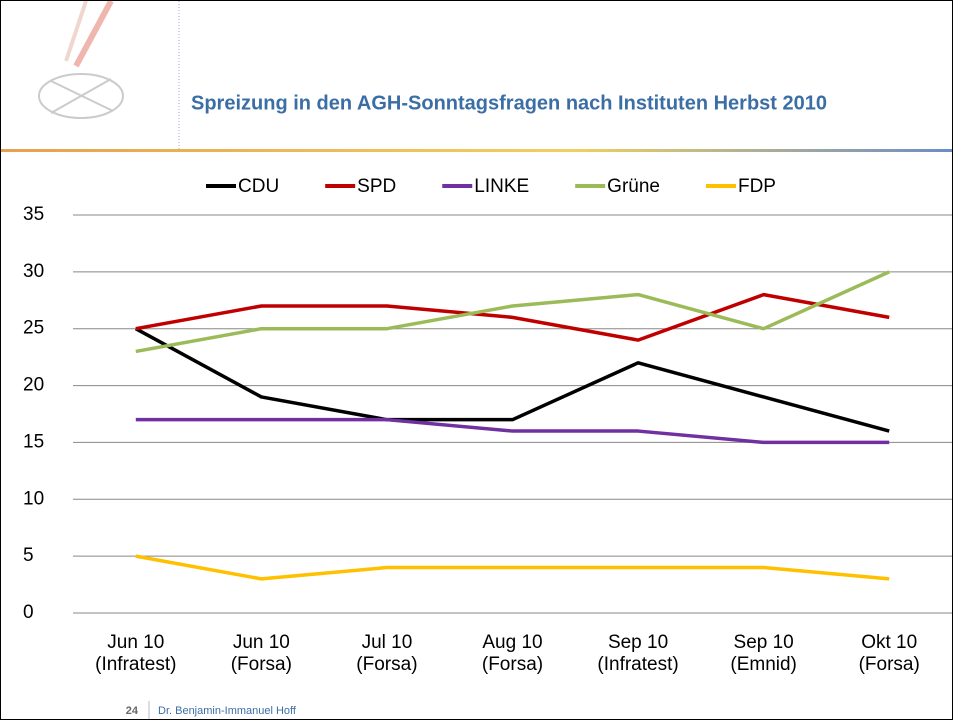 This screenshot has height=720, width=953. I want to click on header-line, so click(476, 150).